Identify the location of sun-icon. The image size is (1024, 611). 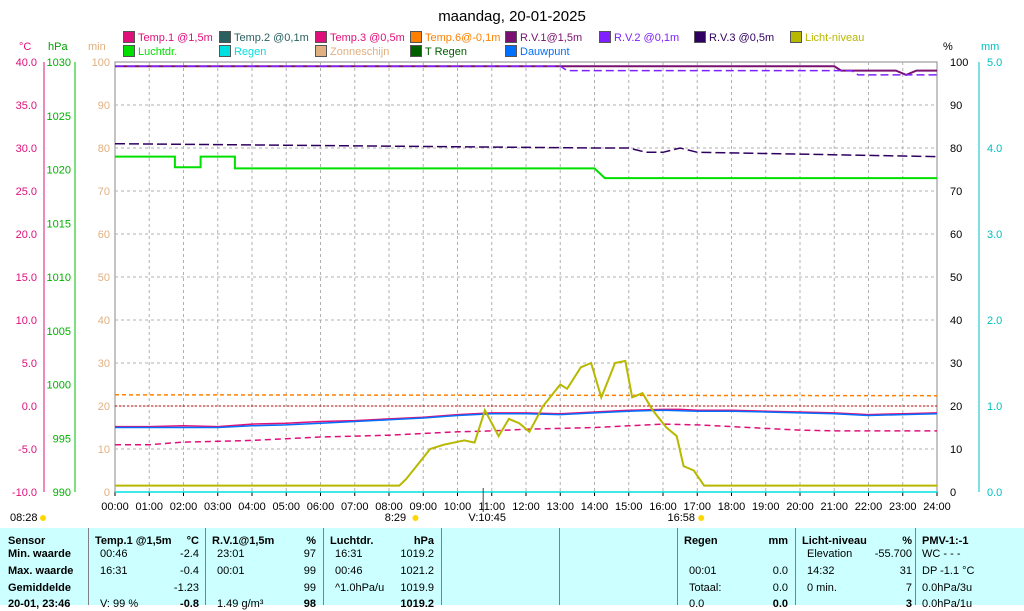
(43, 518).